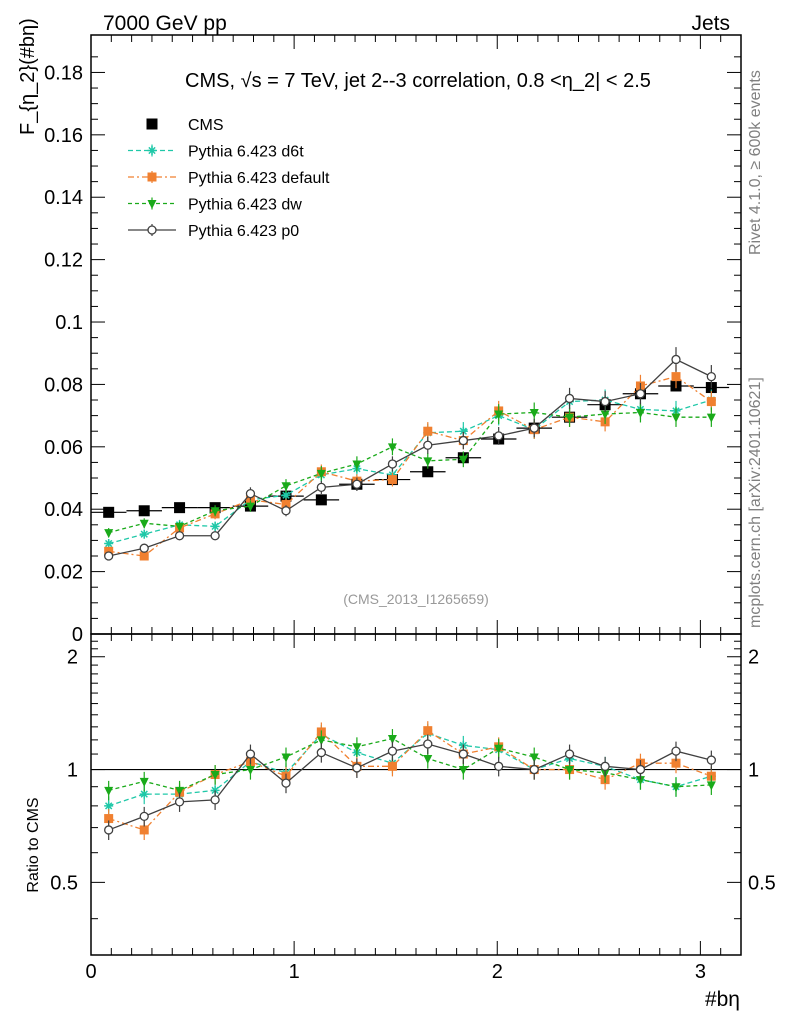 Image resolution: width=786 pixels, height=1024 pixels. What do you see at coordinates (206, 125) in the screenshot?
I see `legend-label-cms: CMS` at bounding box center [206, 125].